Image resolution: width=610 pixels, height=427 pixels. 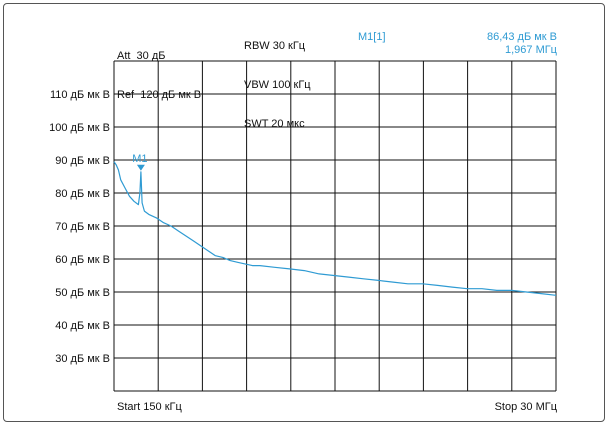 What do you see at coordinates (530, 50) in the screenshot?
I see `marker-frequency-value: 1,967 МГц` at bounding box center [530, 50].